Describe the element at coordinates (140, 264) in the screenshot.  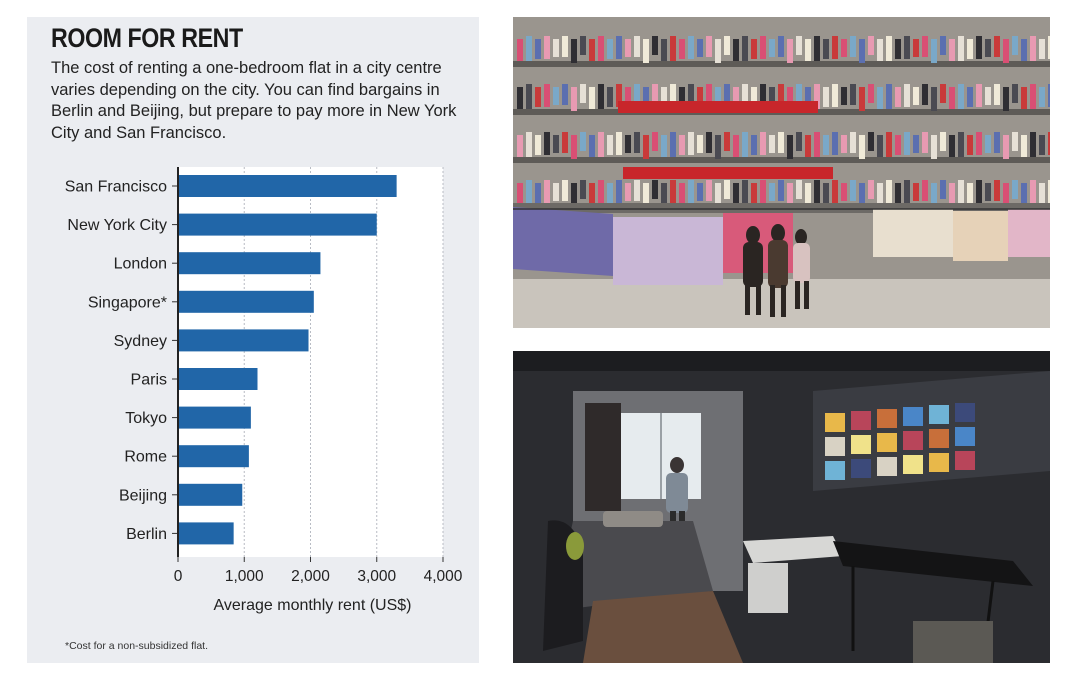
I see `category-label: London` at that location.